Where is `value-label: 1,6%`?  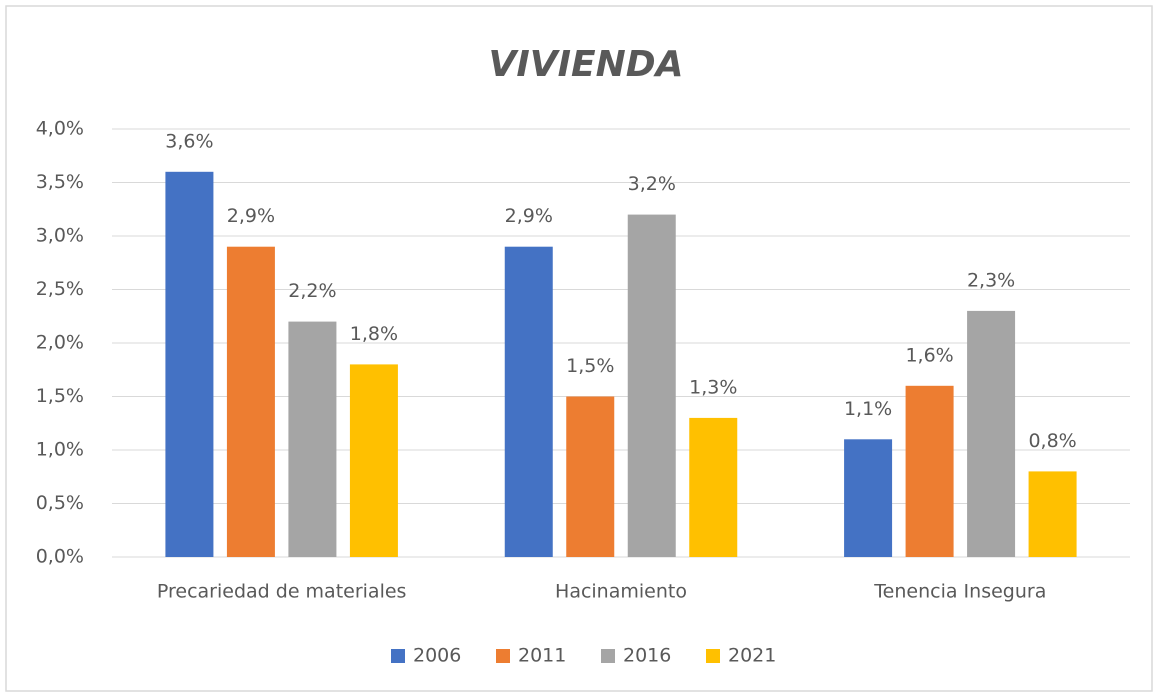
value-label: 1,6% is located at coordinates (929, 355).